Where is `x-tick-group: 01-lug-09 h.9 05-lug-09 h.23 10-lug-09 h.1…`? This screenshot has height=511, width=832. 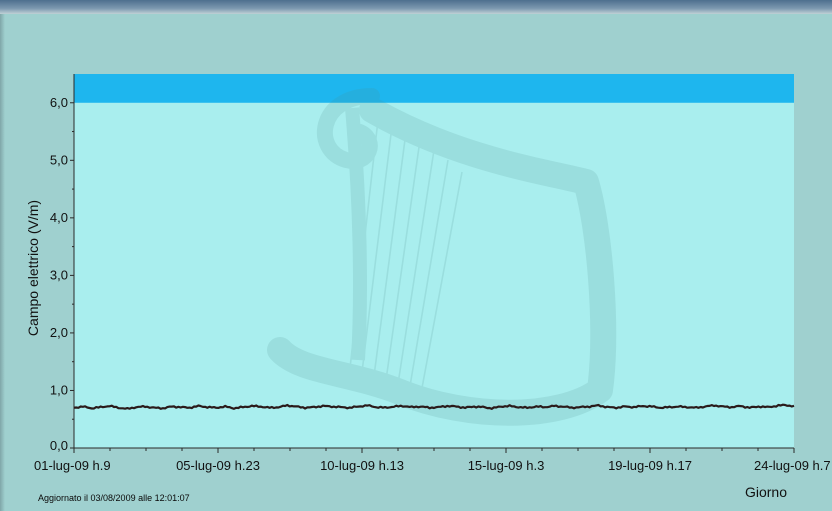
x-tick-group: 01-lug-09 h.9 05-lug-09 h.23 10-lug-09 h.1… is located at coordinates (432, 460).